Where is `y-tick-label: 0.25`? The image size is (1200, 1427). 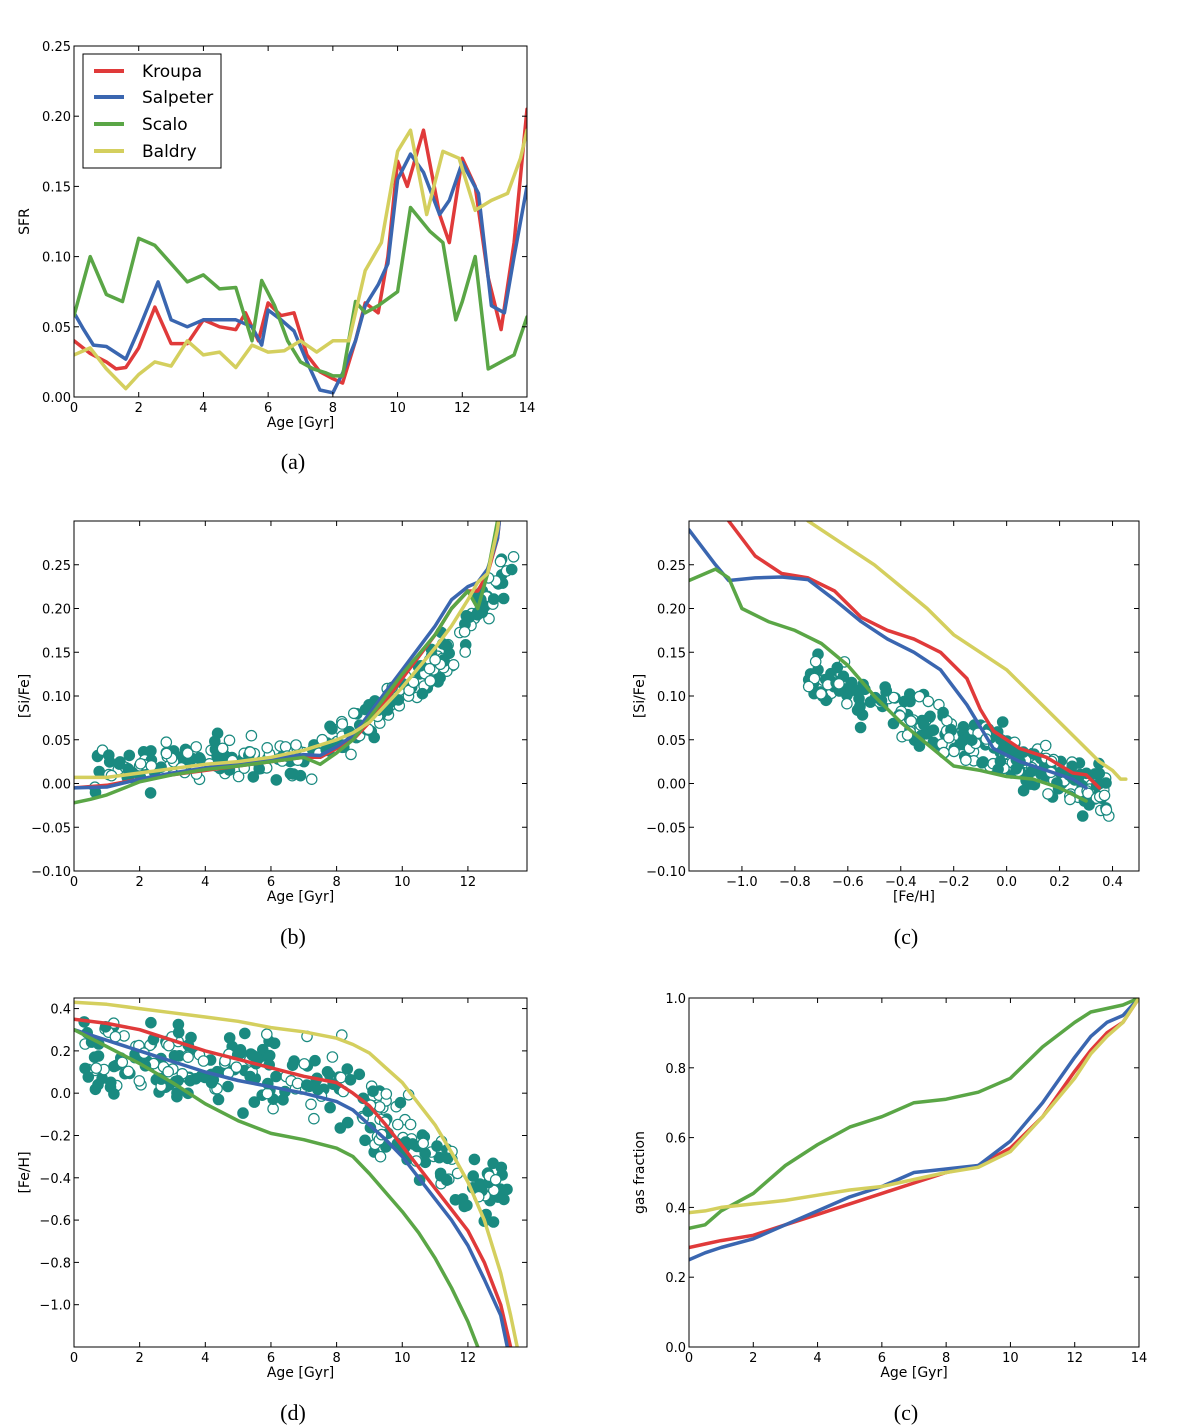 y-tick-label: 0.25 is located at coordinates (56, 566).